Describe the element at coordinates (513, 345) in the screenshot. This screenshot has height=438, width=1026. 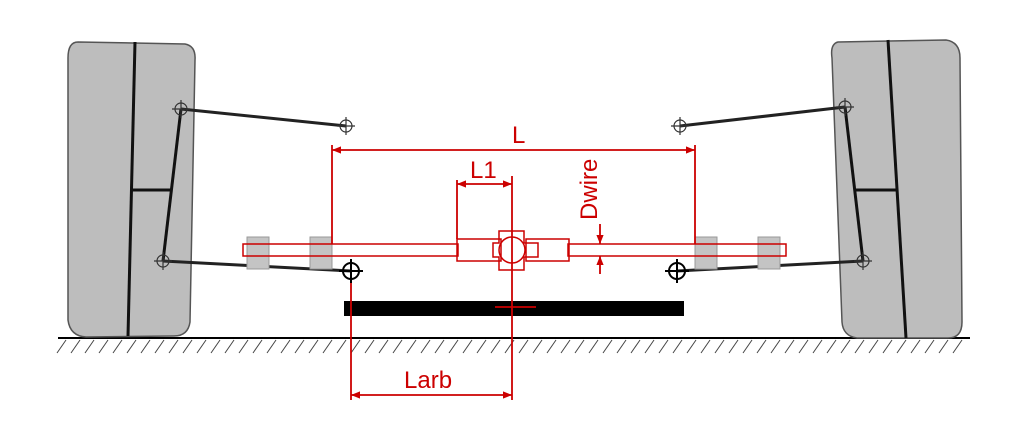
I see `ground` at that location.